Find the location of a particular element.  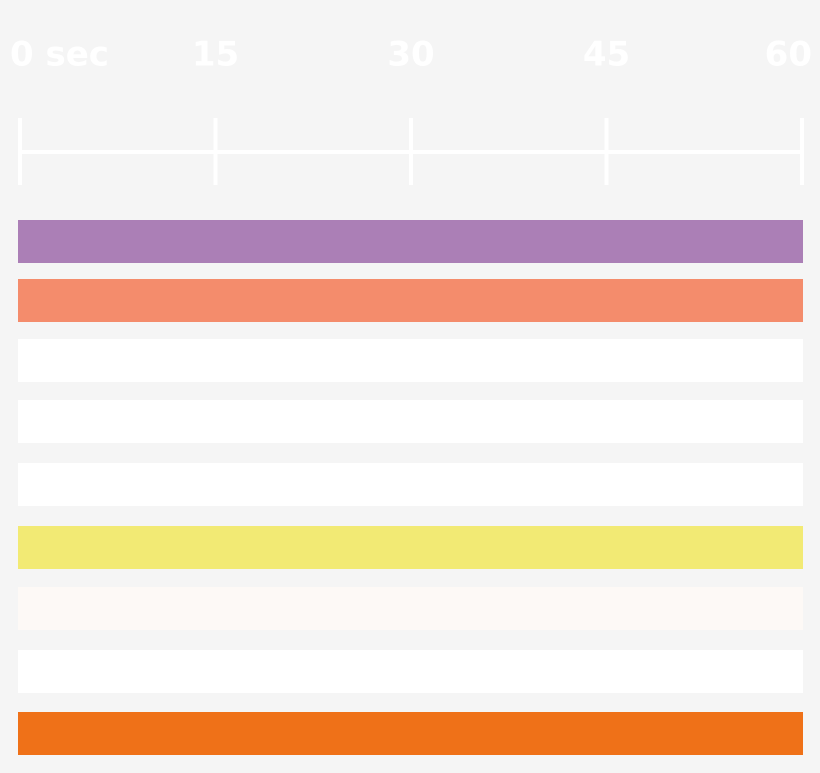

x-tick-label: 60 is located at coordinates (788, 55).